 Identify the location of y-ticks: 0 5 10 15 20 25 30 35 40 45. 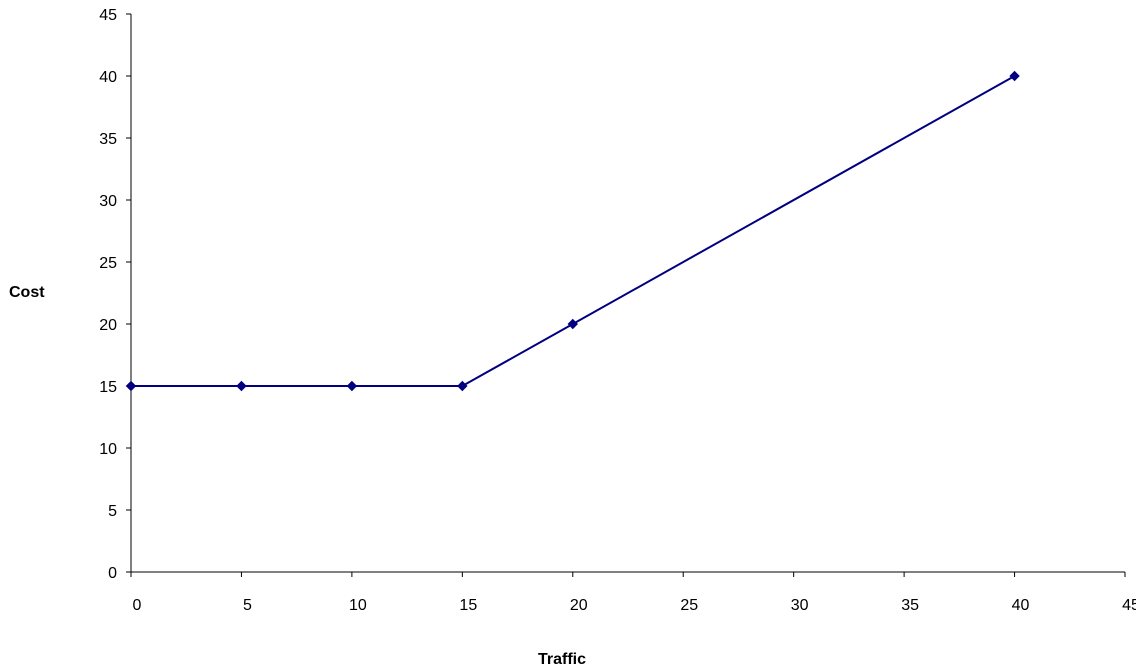
(115, 294).